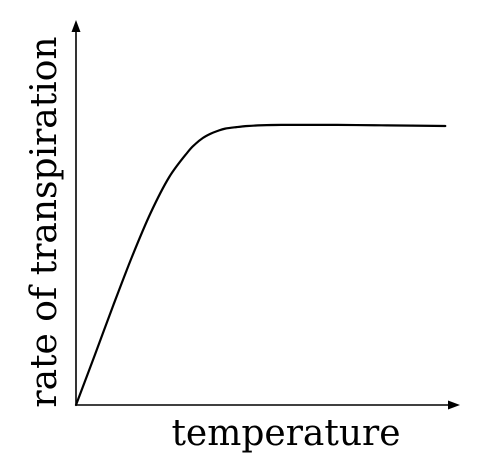  Describe the element at coordinates (44, 221) in the screenshot. I see `y-axis-label: rate of transpiration` at that location.